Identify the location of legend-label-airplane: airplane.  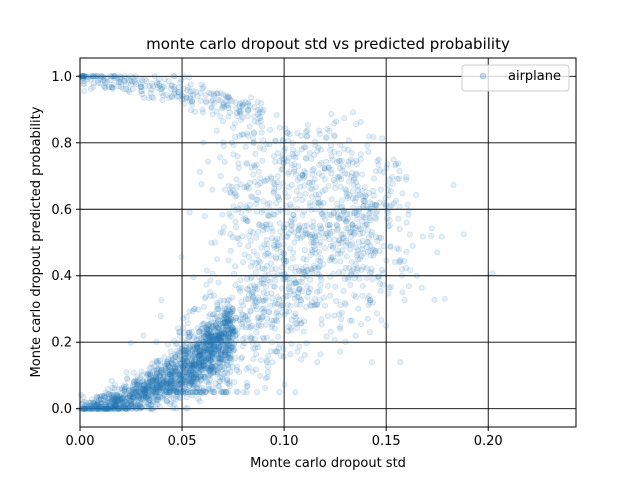
(534, 76).